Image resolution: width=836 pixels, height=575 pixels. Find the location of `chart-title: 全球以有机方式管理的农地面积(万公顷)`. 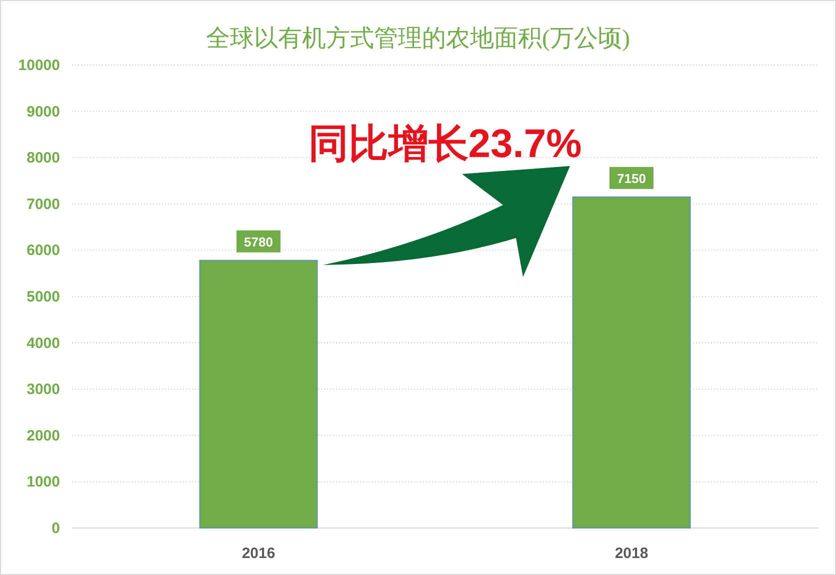

chart-title: 全球以有机方式管理的农地面积(万公顷) is located at coordinates (418, 38).